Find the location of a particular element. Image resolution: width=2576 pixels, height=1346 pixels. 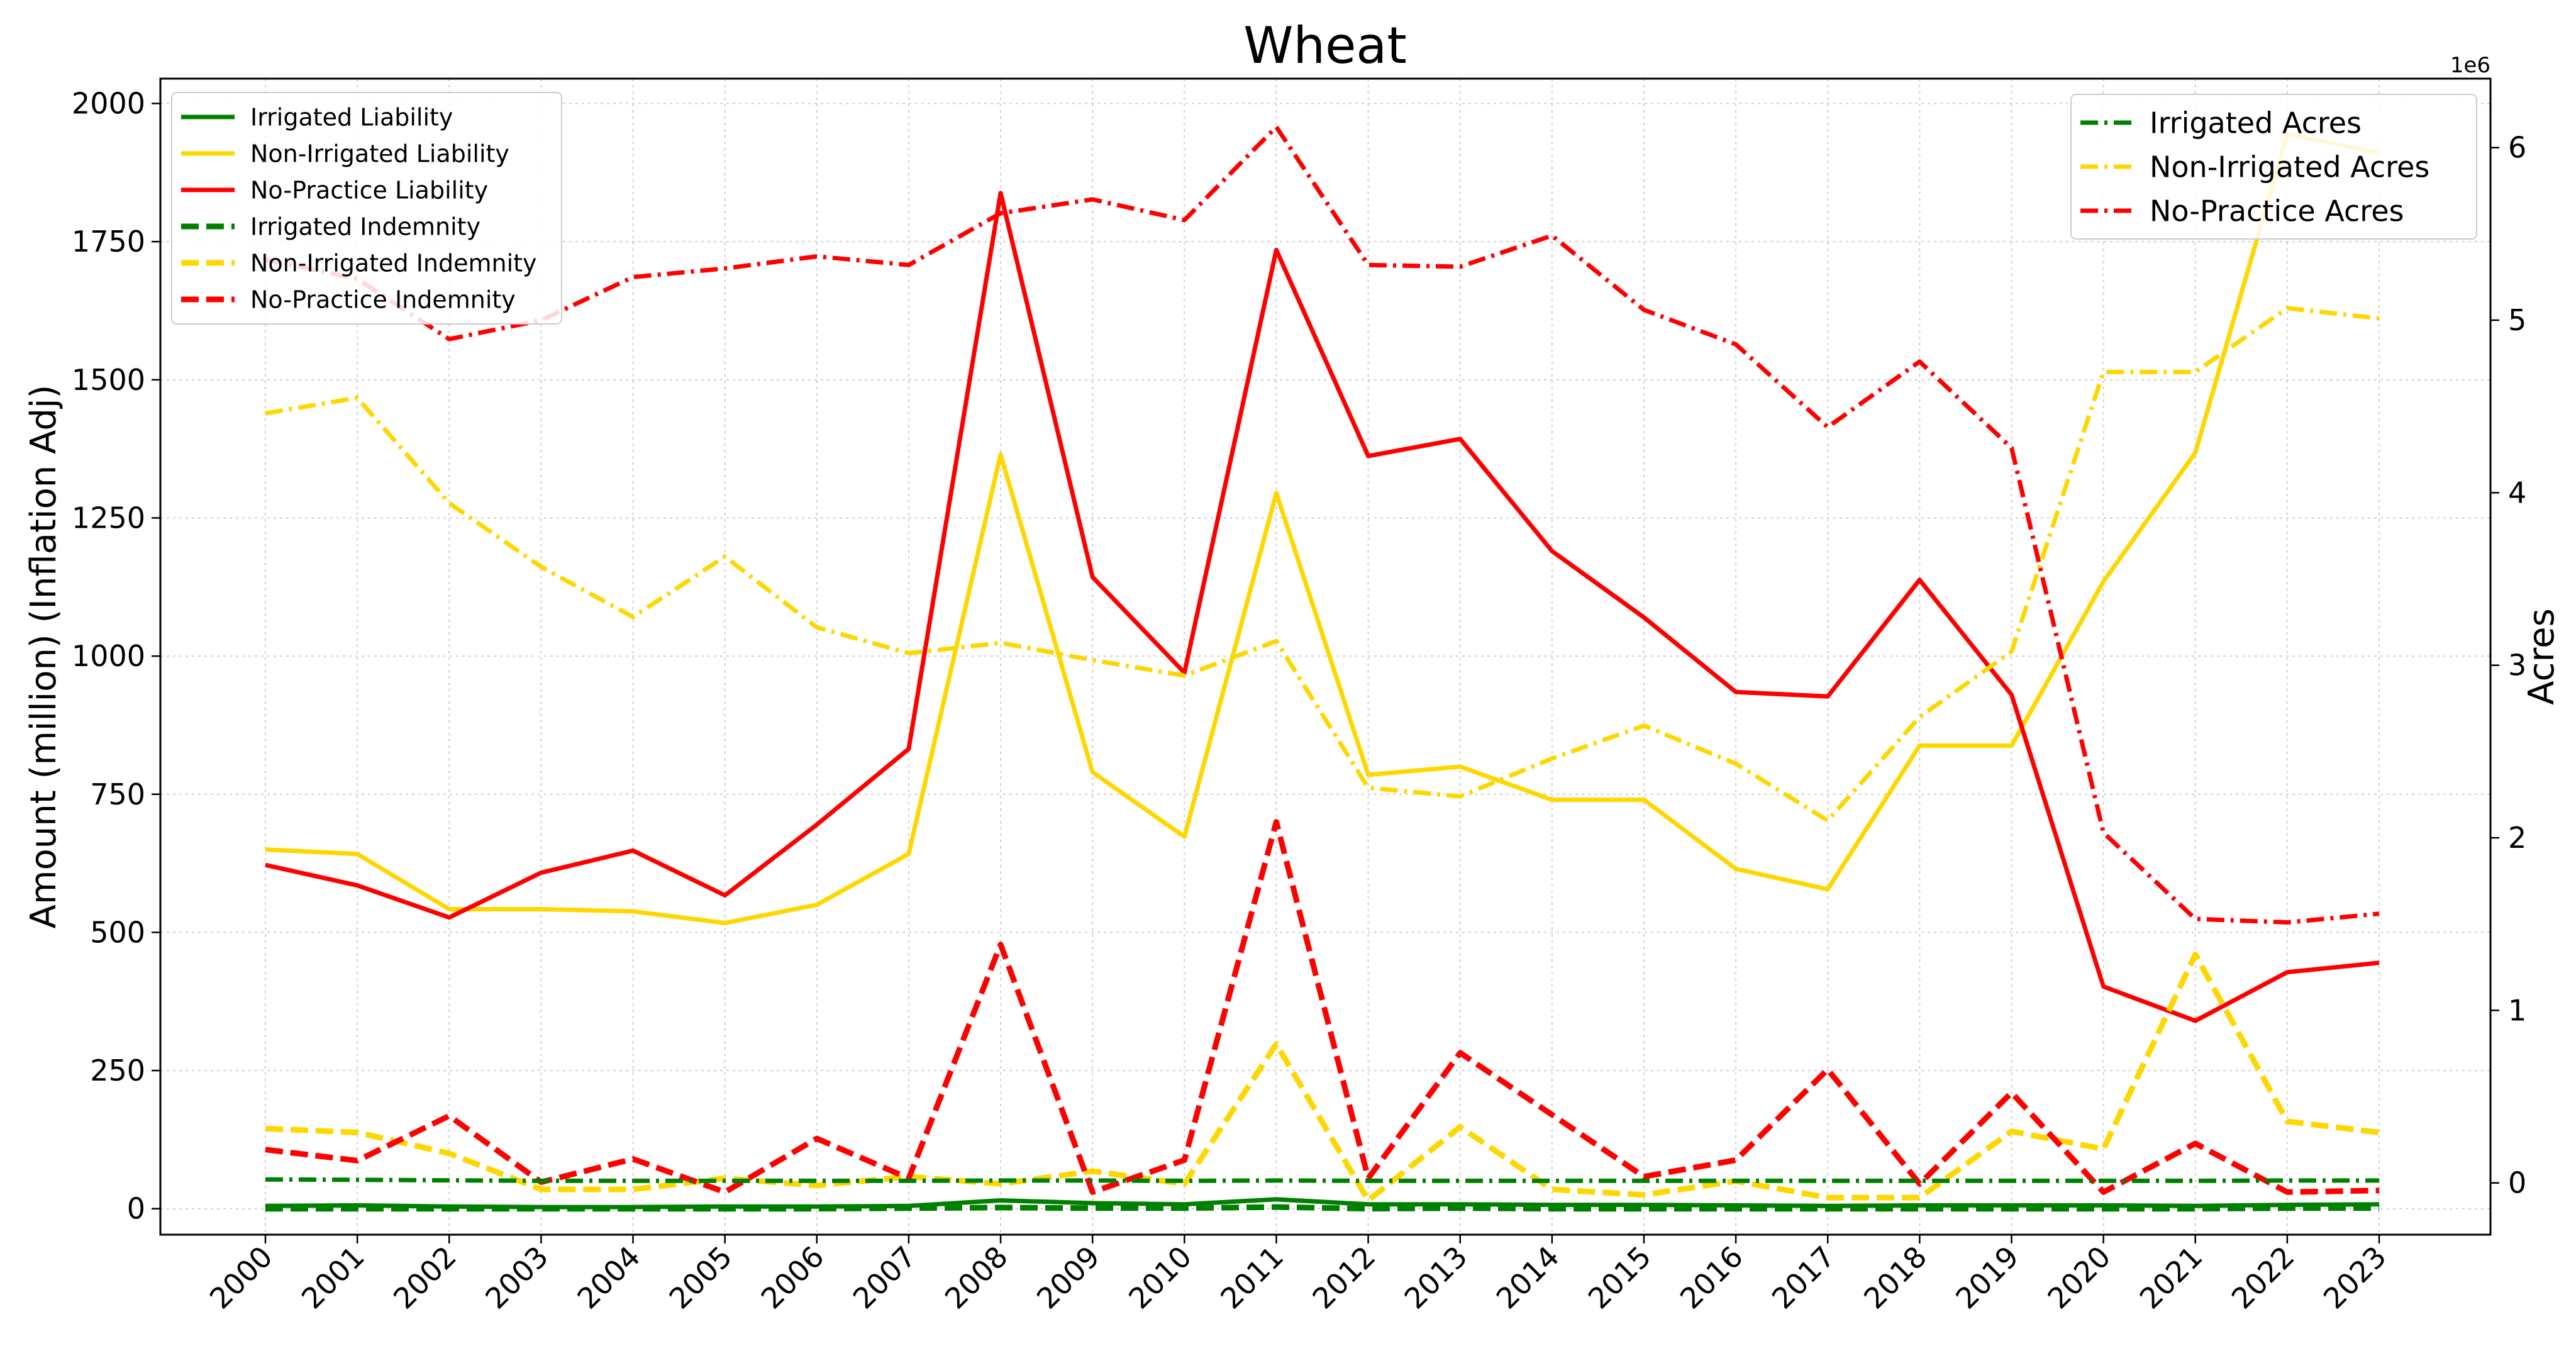

legend-label: Non-Irrigated Liability is located at coordinates (379, 154).